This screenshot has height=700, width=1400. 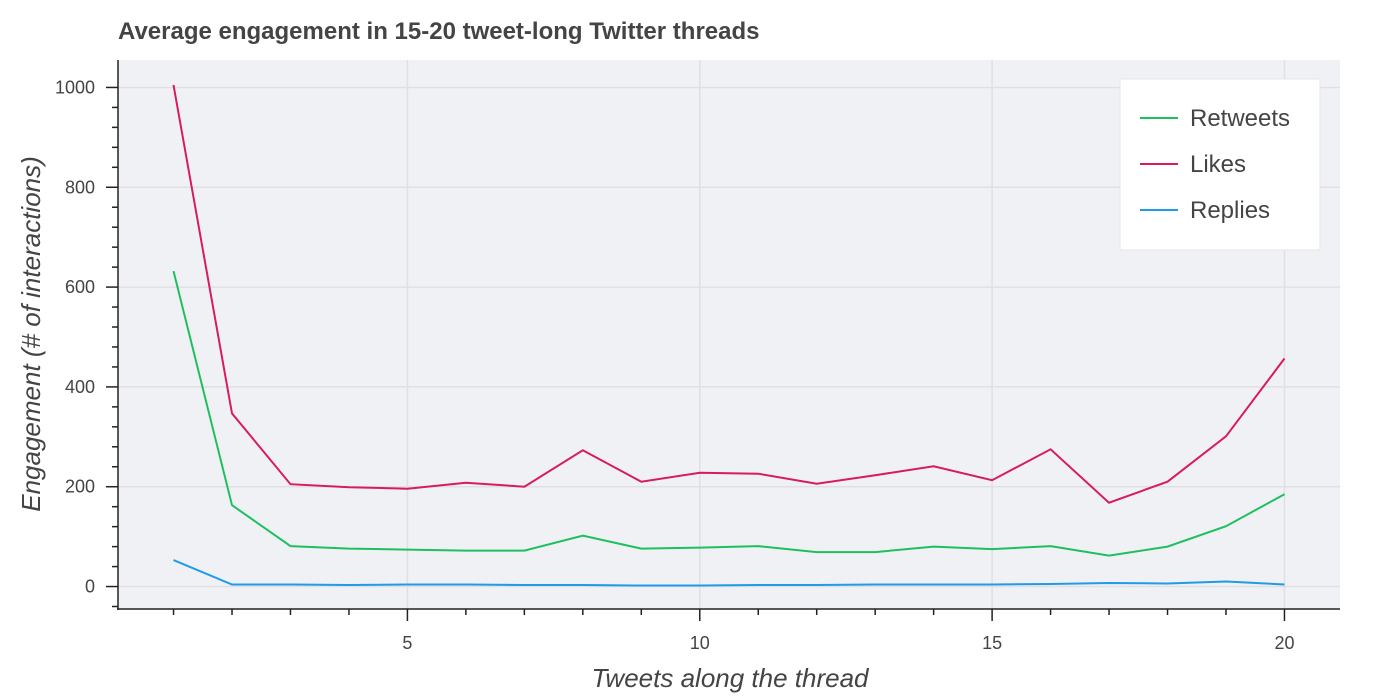 What do you see at coordinates (90, 587) in the screenshot?
I see `y-tick-label: 0` at bounding box center [90, 587].